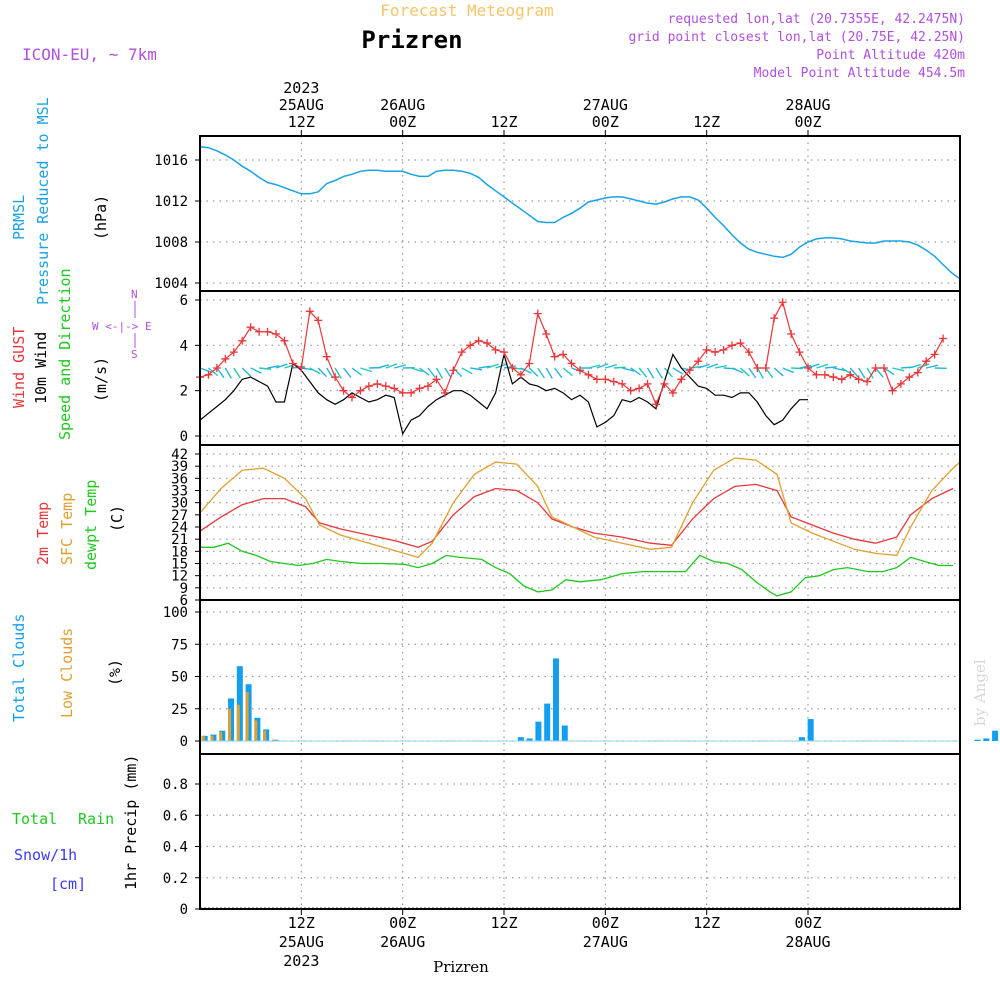  Describe the element at coordinates (301, 88) in the screenshot. I see `time-label-top: 2023` at that location.